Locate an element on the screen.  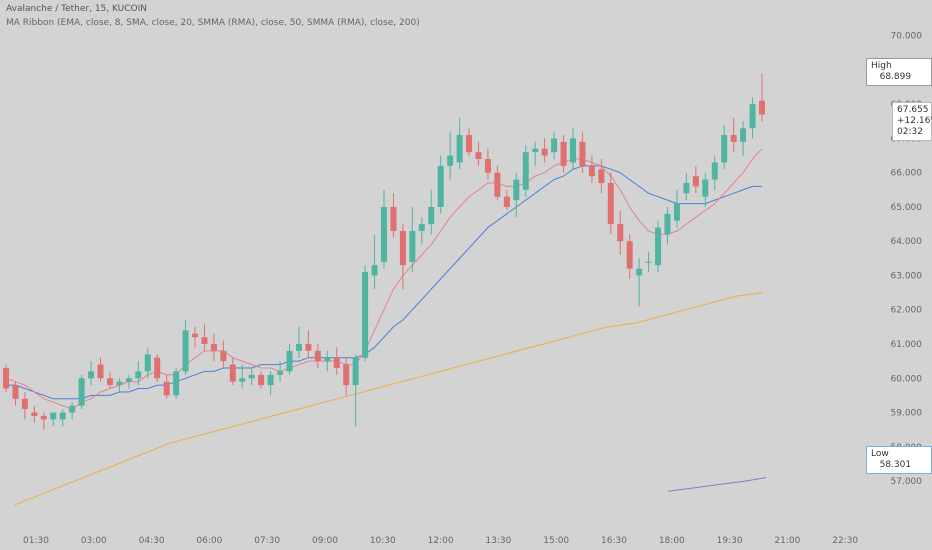
low-label: Low is located at coordinates (880, 454).